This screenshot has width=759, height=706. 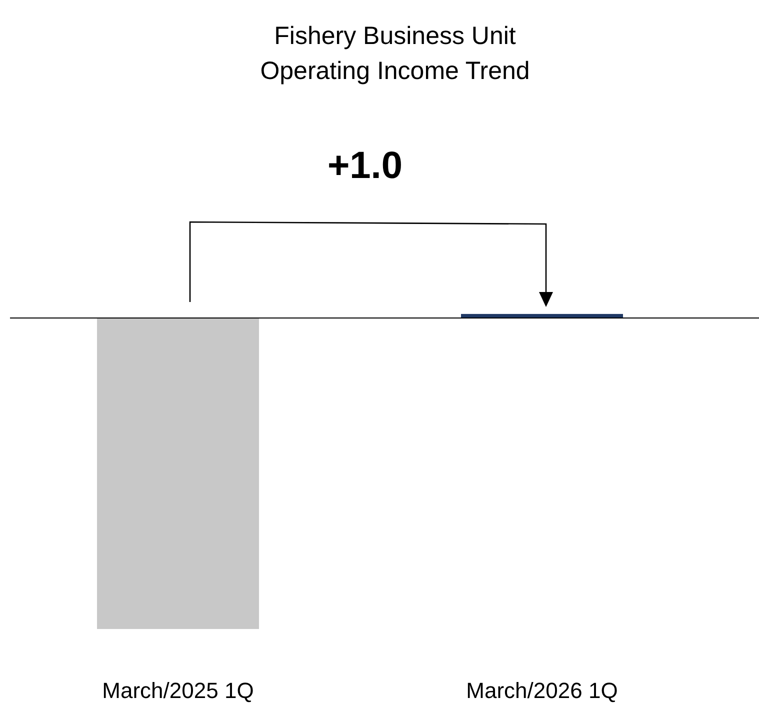 I want to click on text: +1.0, so click(x=365, y=166).